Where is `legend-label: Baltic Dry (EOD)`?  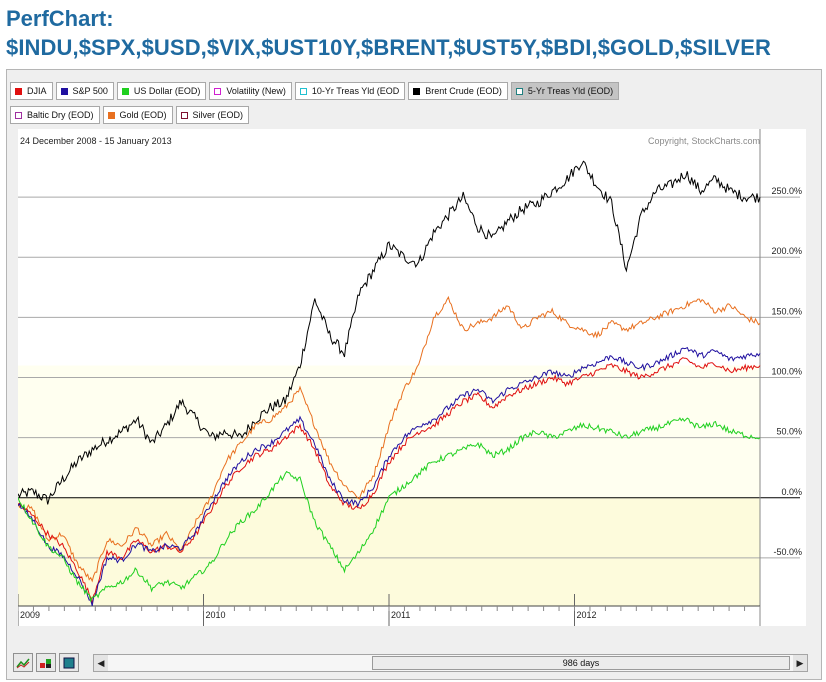
legend-label: Baltic Dry (EOD) is located at coordinates (60, 115).